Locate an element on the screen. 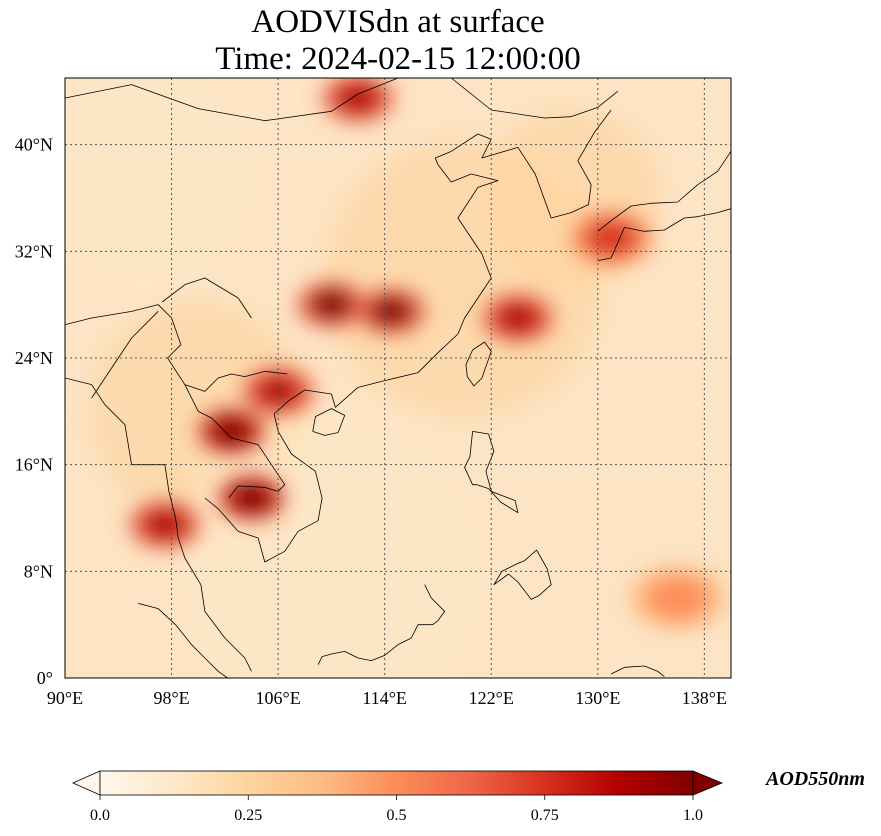  colorbar-extend-low is located at coordinates (86, 783).